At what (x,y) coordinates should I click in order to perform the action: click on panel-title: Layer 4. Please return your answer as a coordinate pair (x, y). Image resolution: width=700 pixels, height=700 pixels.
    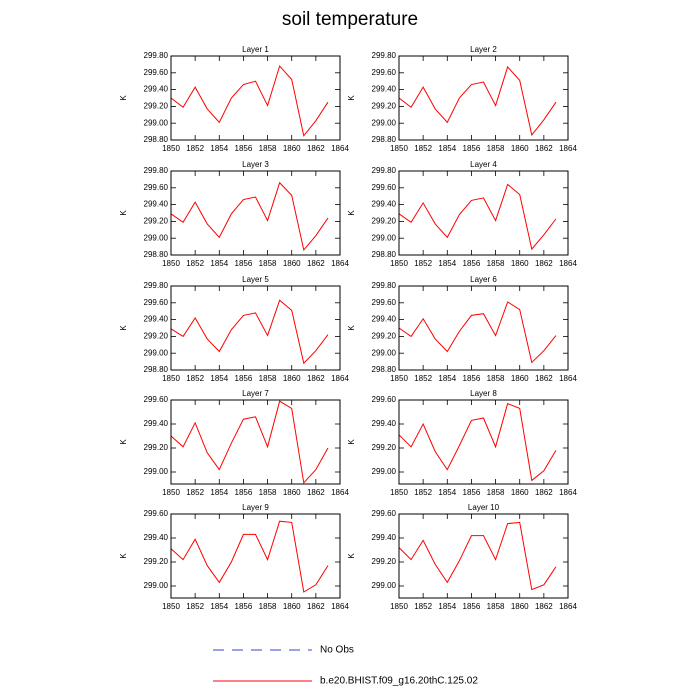
    Looking at the image, I should click on (483, 164).